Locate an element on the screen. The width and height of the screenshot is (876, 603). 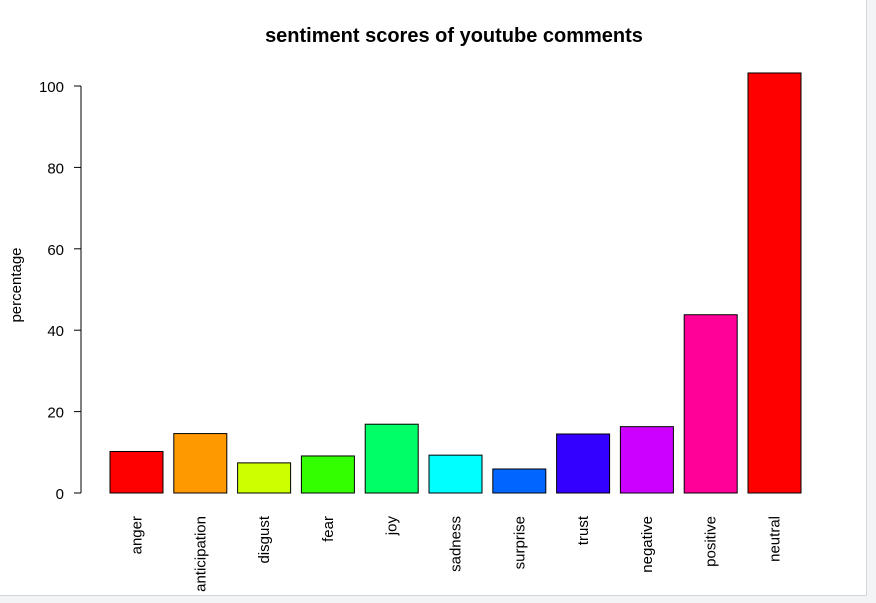
bar-fear is located at coordinates (327, 474).